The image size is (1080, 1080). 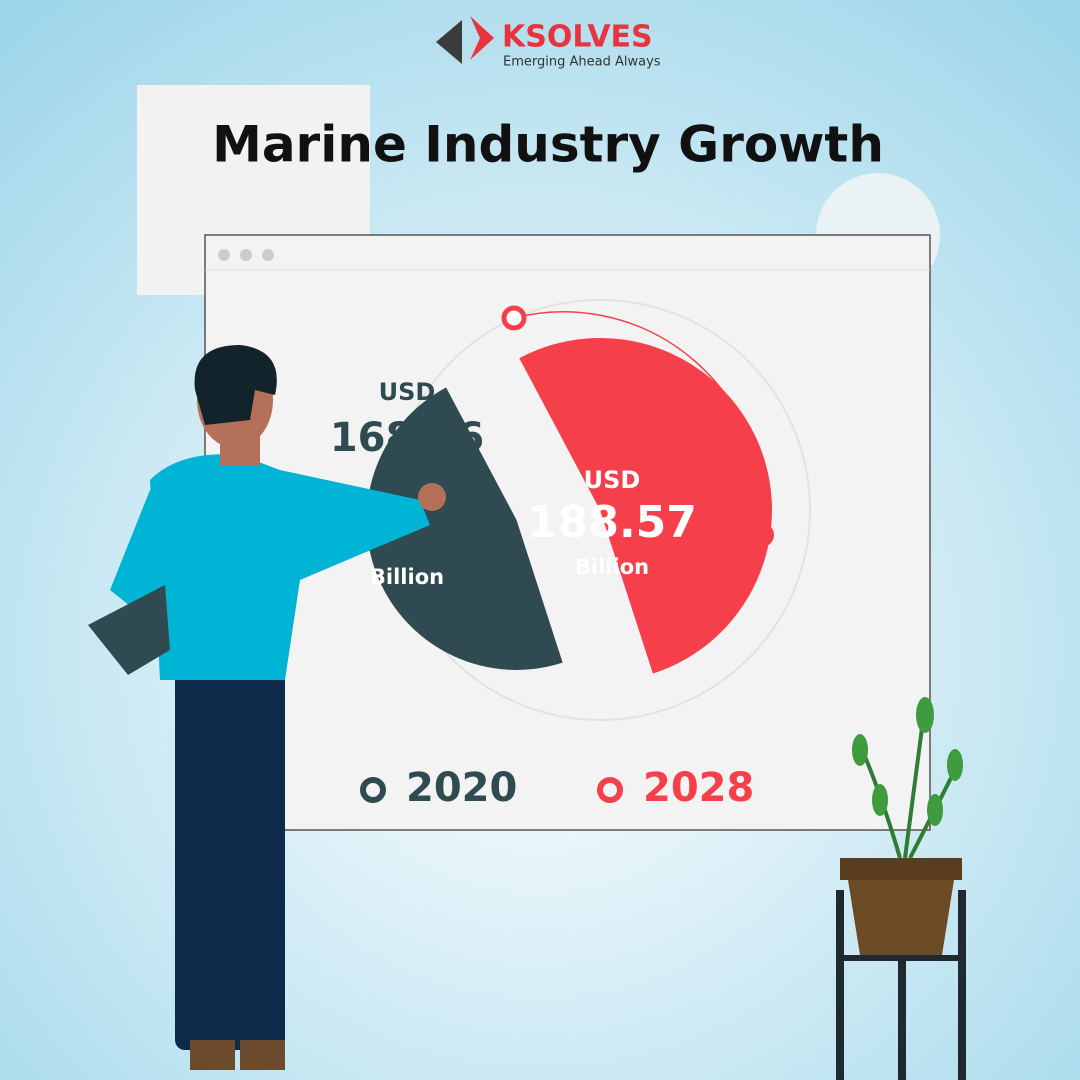 I want to click on chart-title: Marine Industry Growth, so click(x=548, y=145).